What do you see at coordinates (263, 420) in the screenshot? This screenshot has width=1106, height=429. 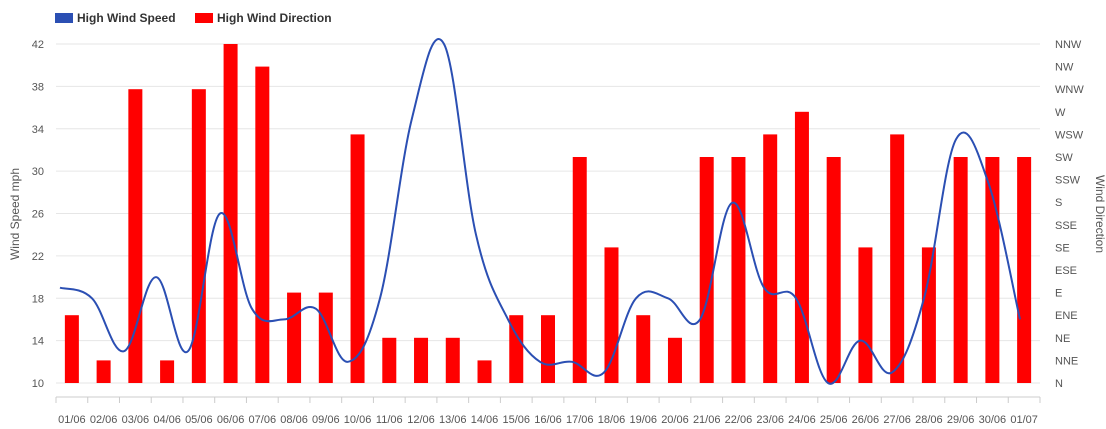 I see `x-tick-label: 07/06` at bounding box center [263, 420].